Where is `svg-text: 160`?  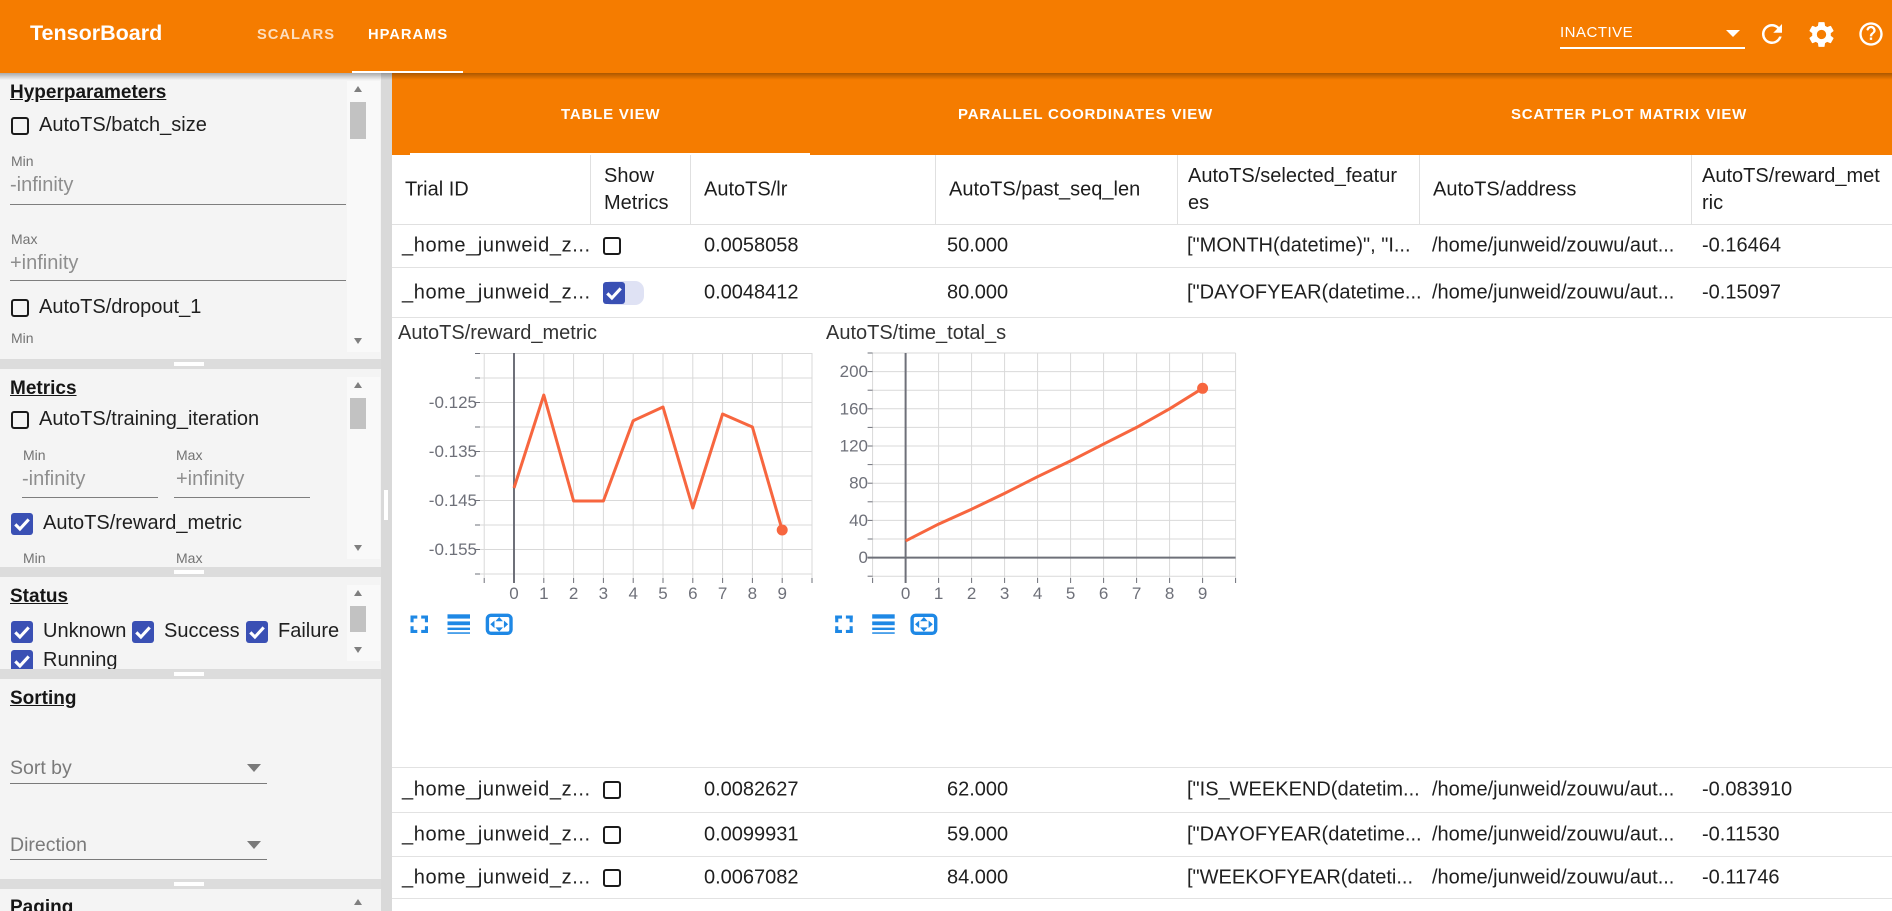 svg-text: 160 is located at coordinates (854, 408).